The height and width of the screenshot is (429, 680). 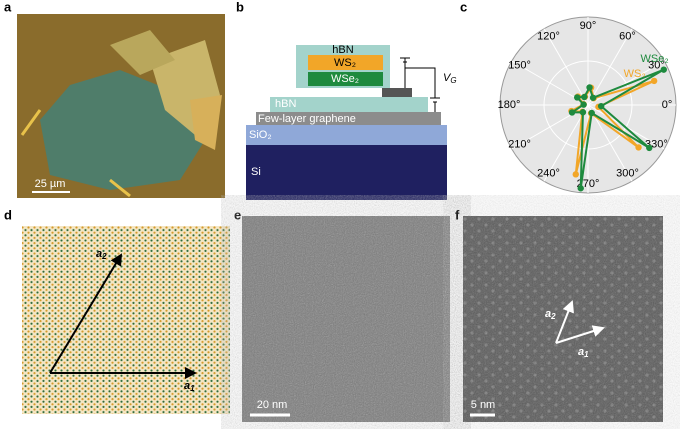 What do you see at coordinates (8, 214) in the screenshot?
I see `panel-letter: d` at bounding box center [8, 214].